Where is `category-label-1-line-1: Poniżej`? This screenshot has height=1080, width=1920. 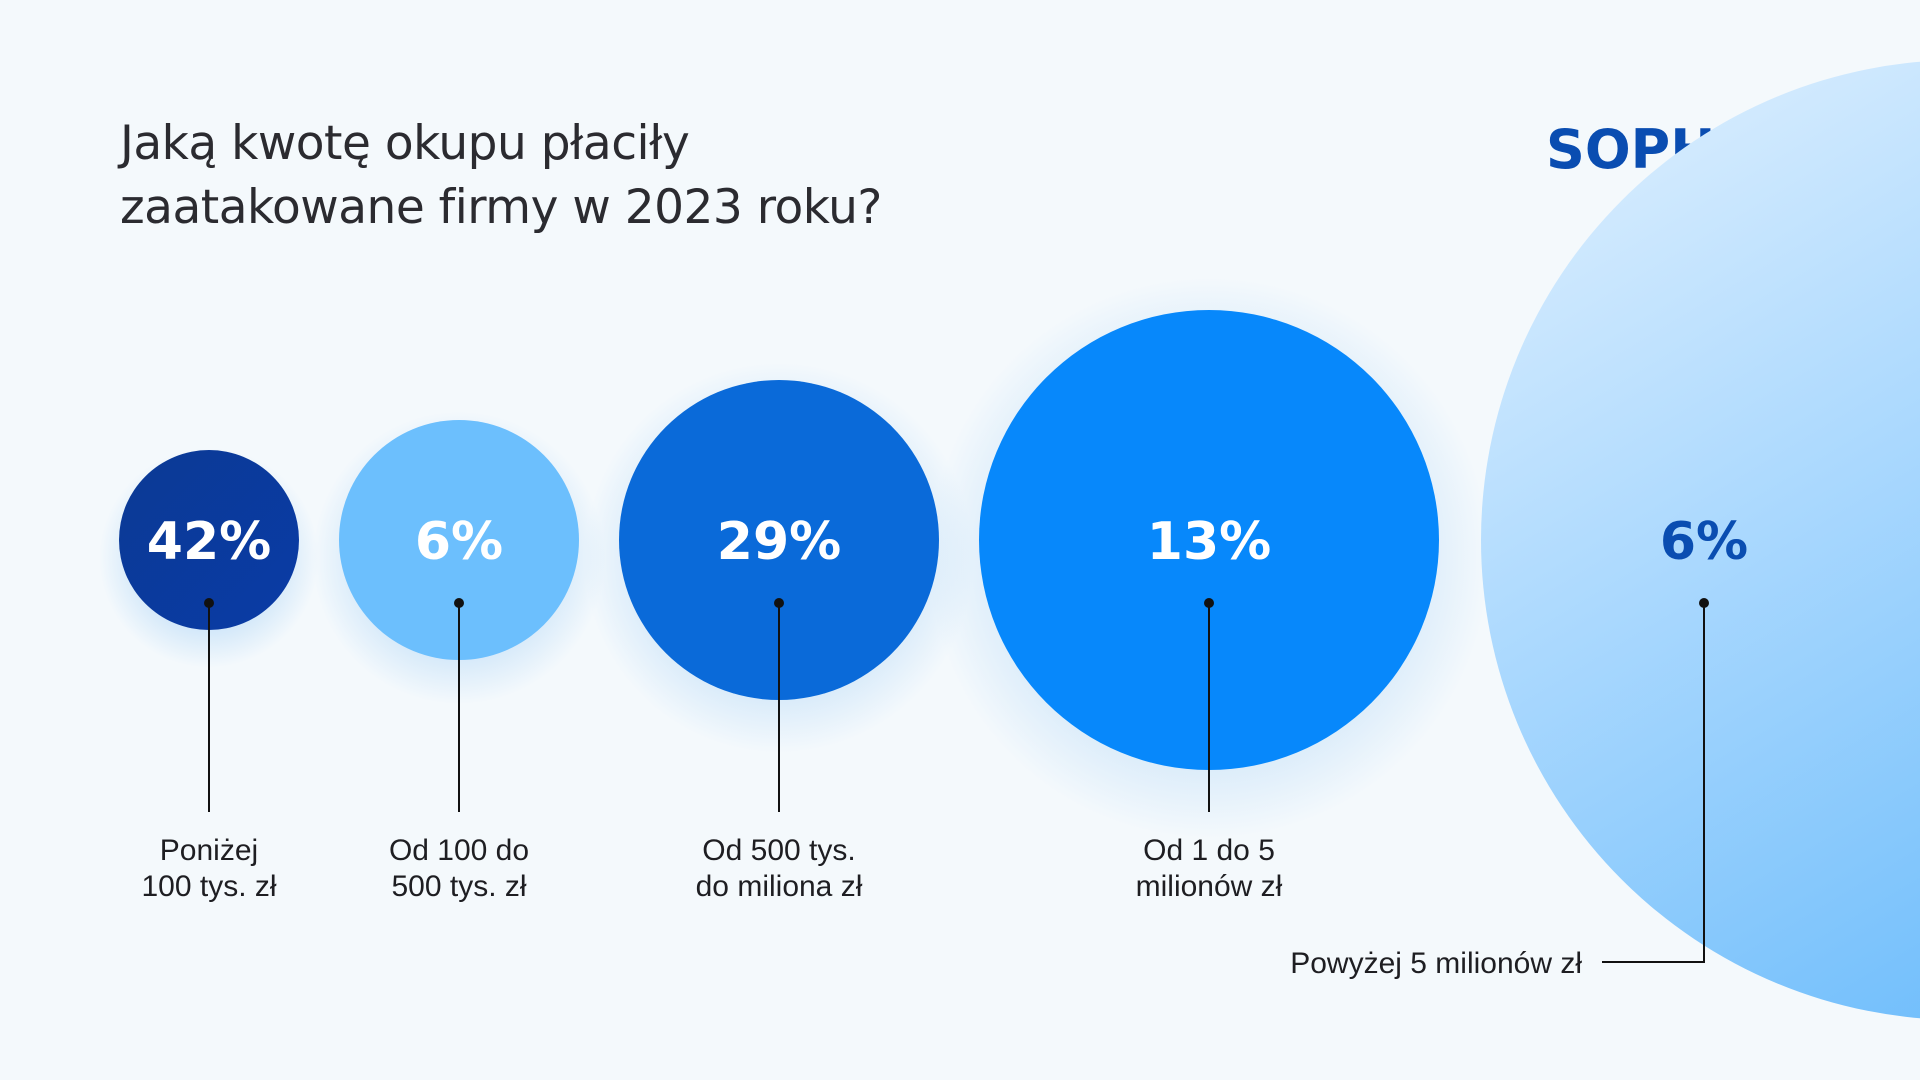
category-label-1-line-1: Poniżej is located at coordinates (209, 850).